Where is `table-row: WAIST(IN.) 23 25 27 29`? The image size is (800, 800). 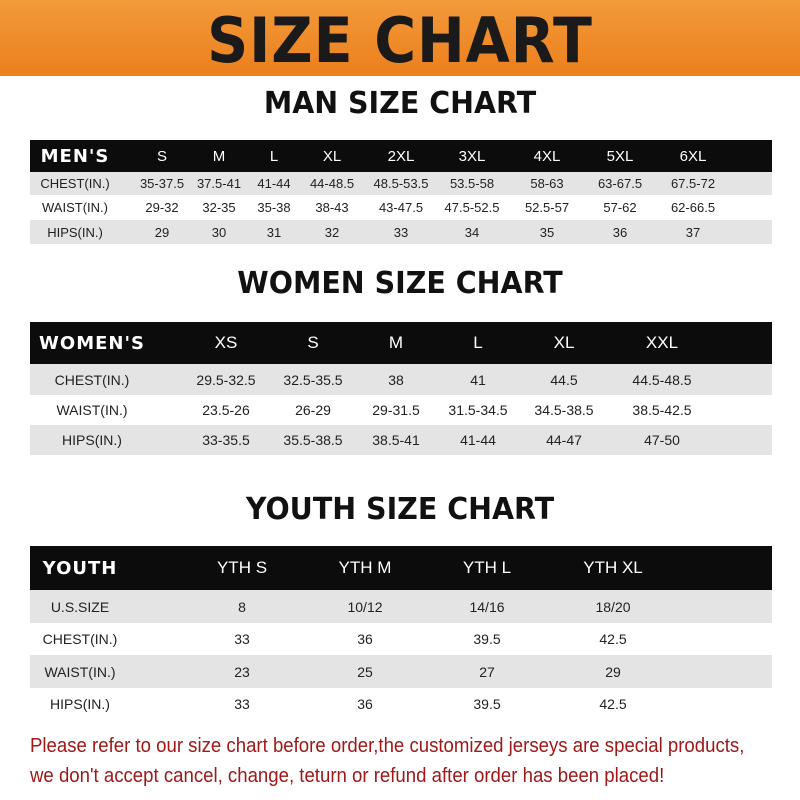
table-row: WAIST(IN.) 23 25 27 29 is located at coordinates (401, 671).